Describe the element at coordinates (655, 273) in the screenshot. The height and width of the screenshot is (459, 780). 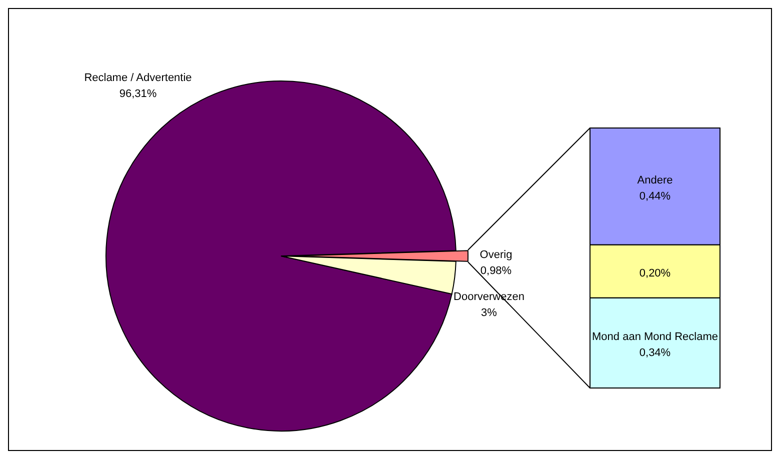
I see `data-label: 0,20%` at that location.